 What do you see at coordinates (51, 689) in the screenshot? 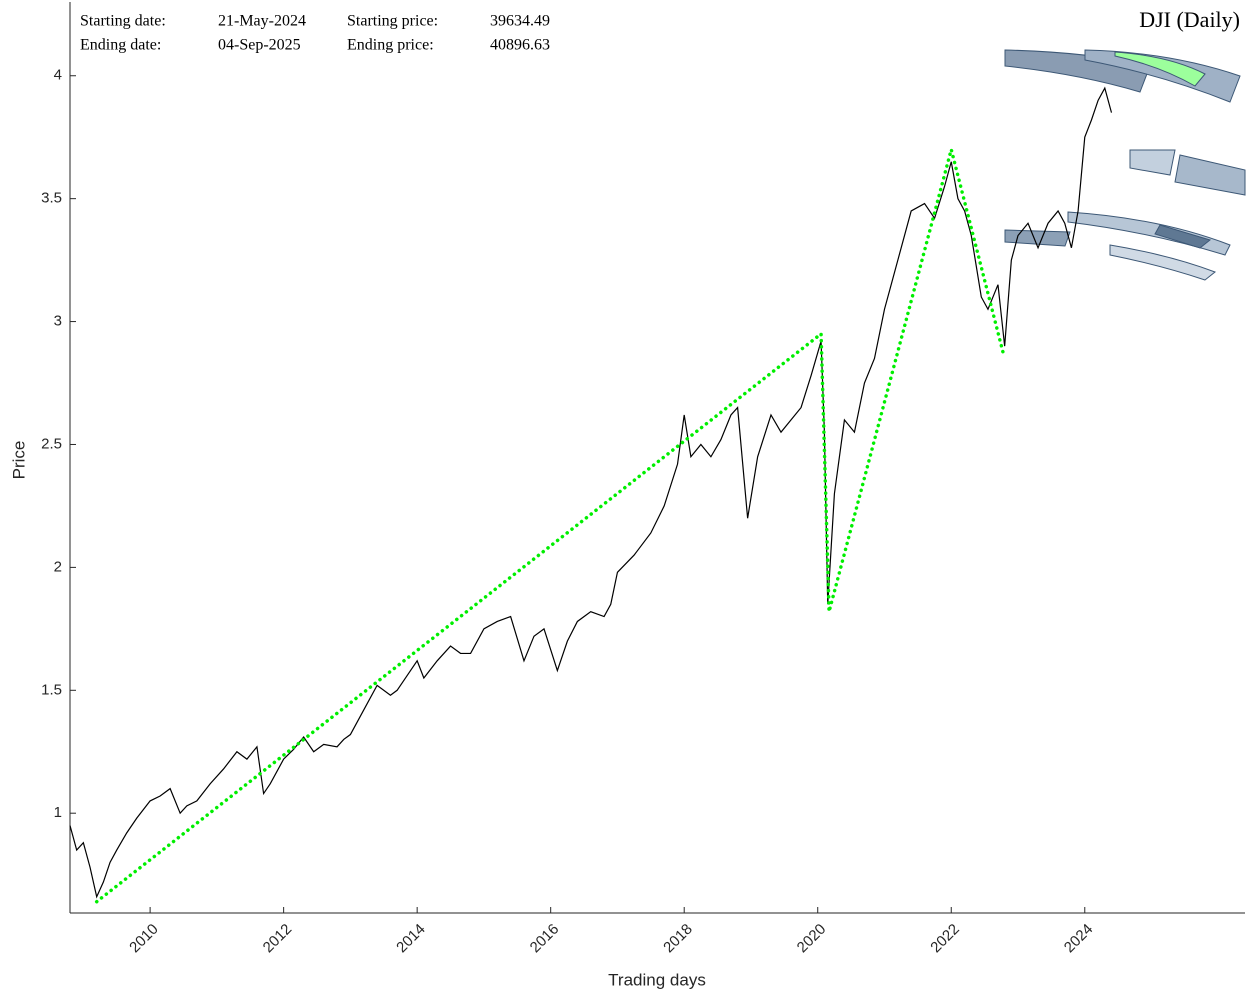
I see `y-tick-label: 1.5` at bounding box center [51, 689].